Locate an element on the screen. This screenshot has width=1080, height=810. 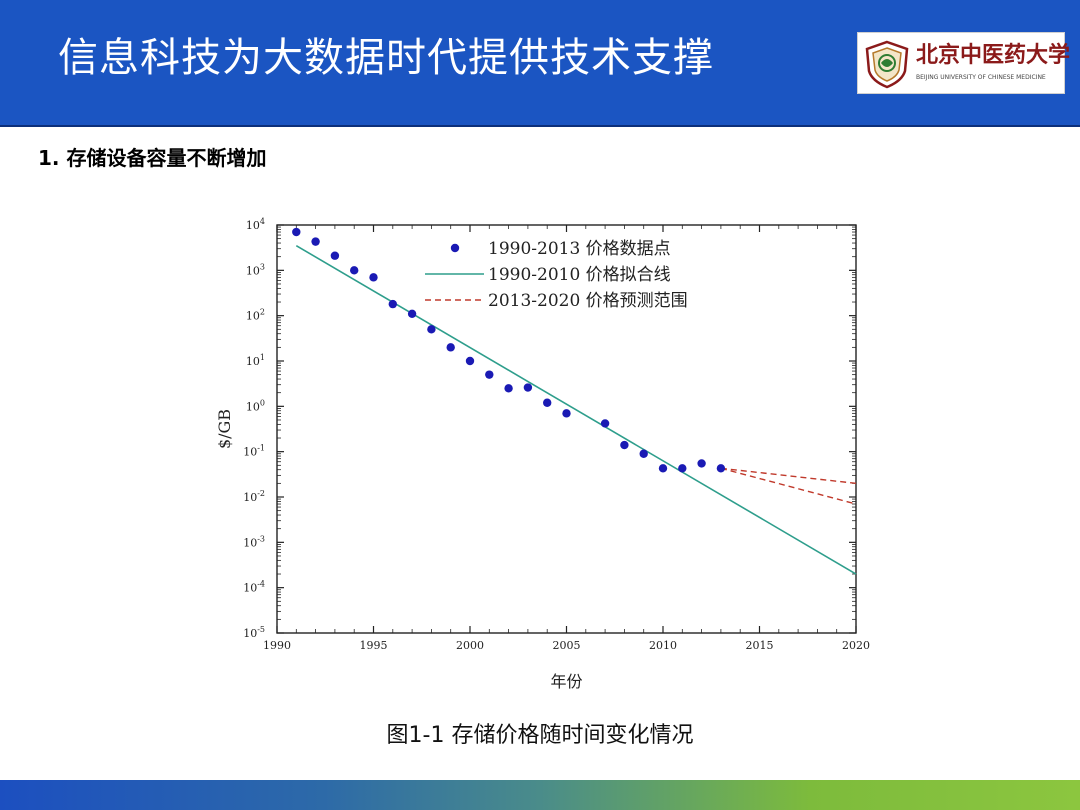
x-axis-label: 年份 is located at coordinates (566, 681).